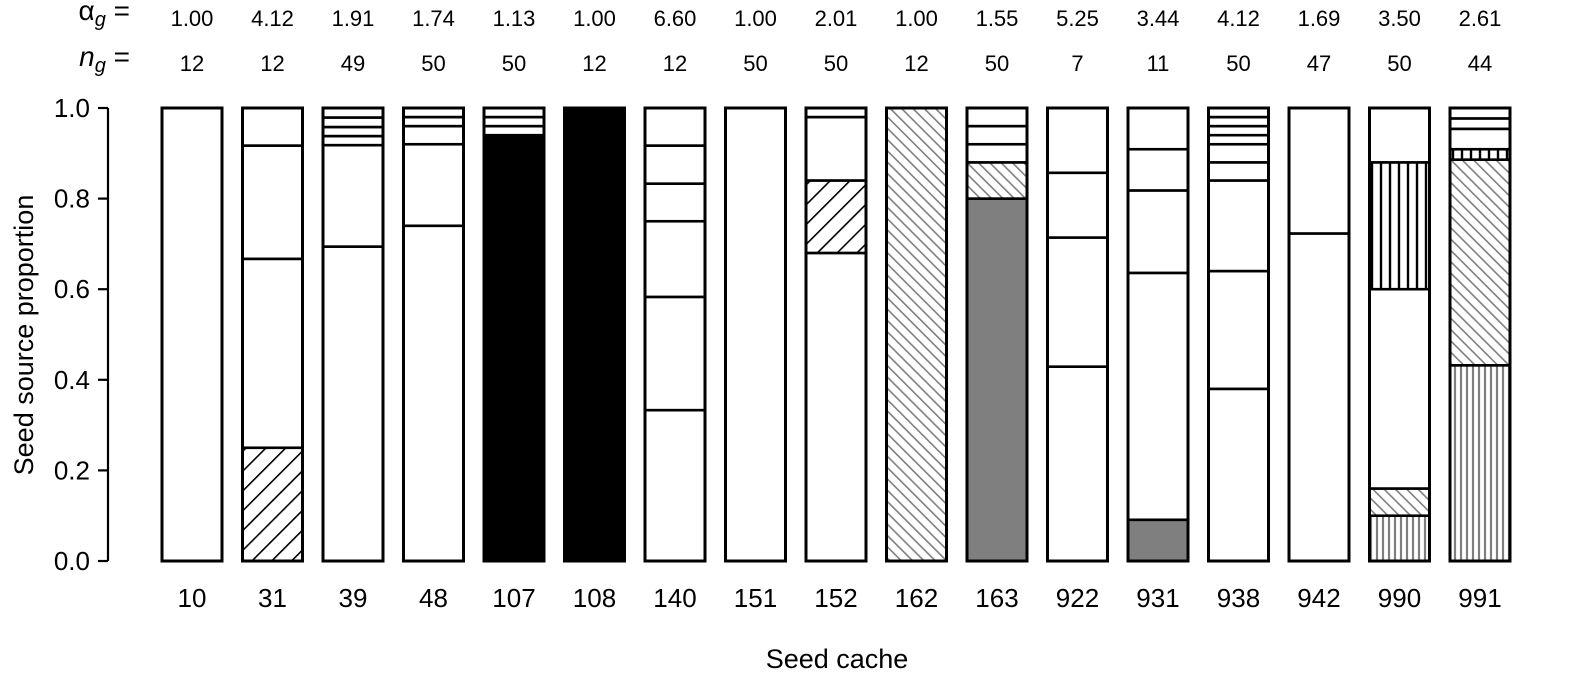  What do you see at coordinates (353, 598) in the screenshot?
I see `category-label: 39` at bounding box center [353, 598].